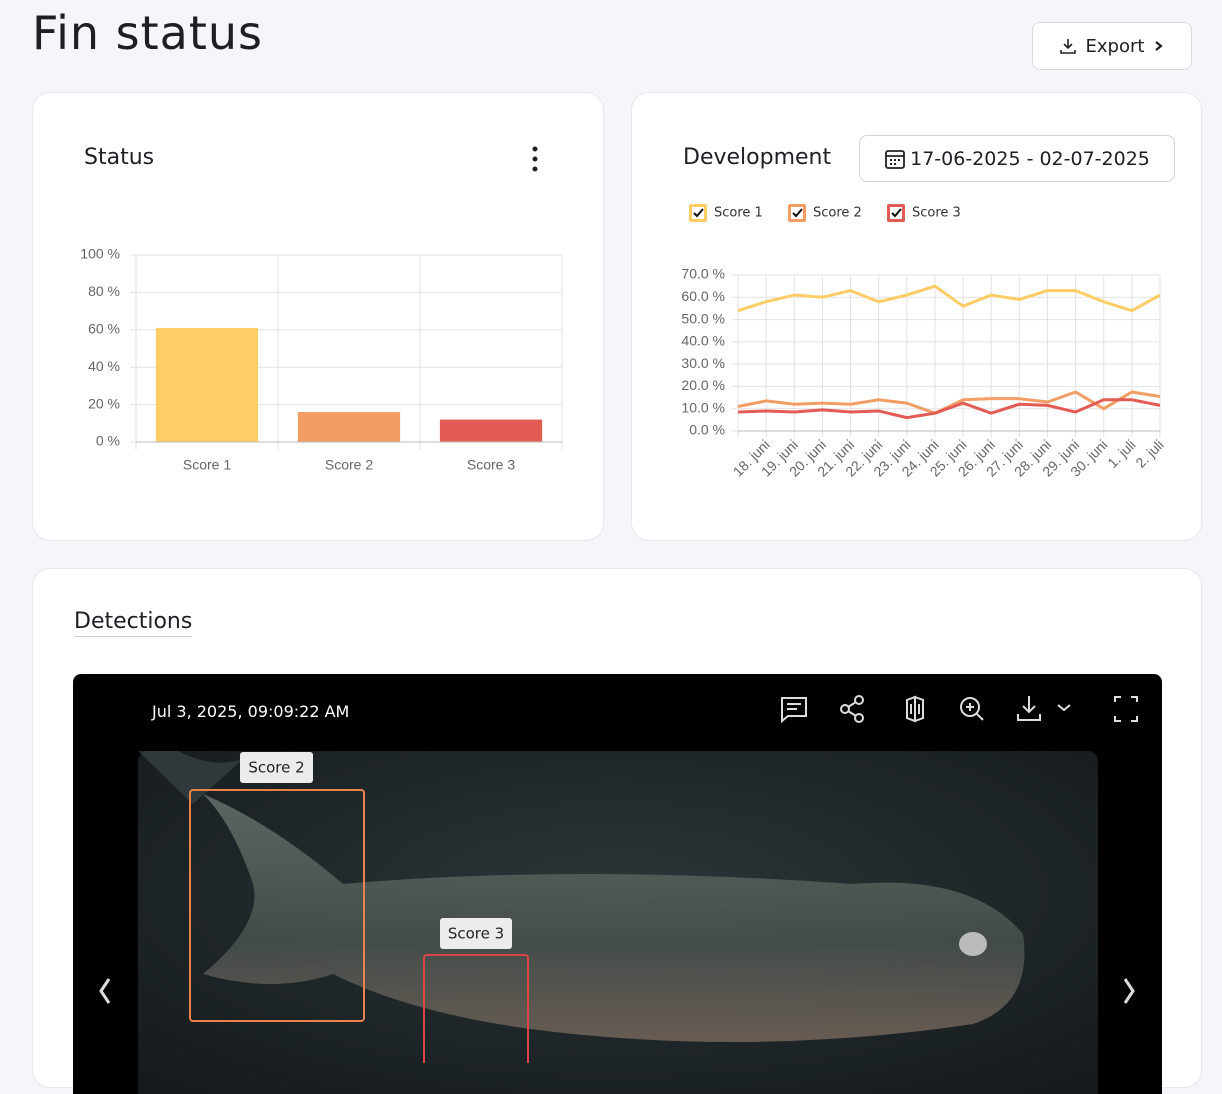  What do you see at coordinates (915, 709) in the screenshot?
I see `compare-icon` at bounding box center [915, 709].